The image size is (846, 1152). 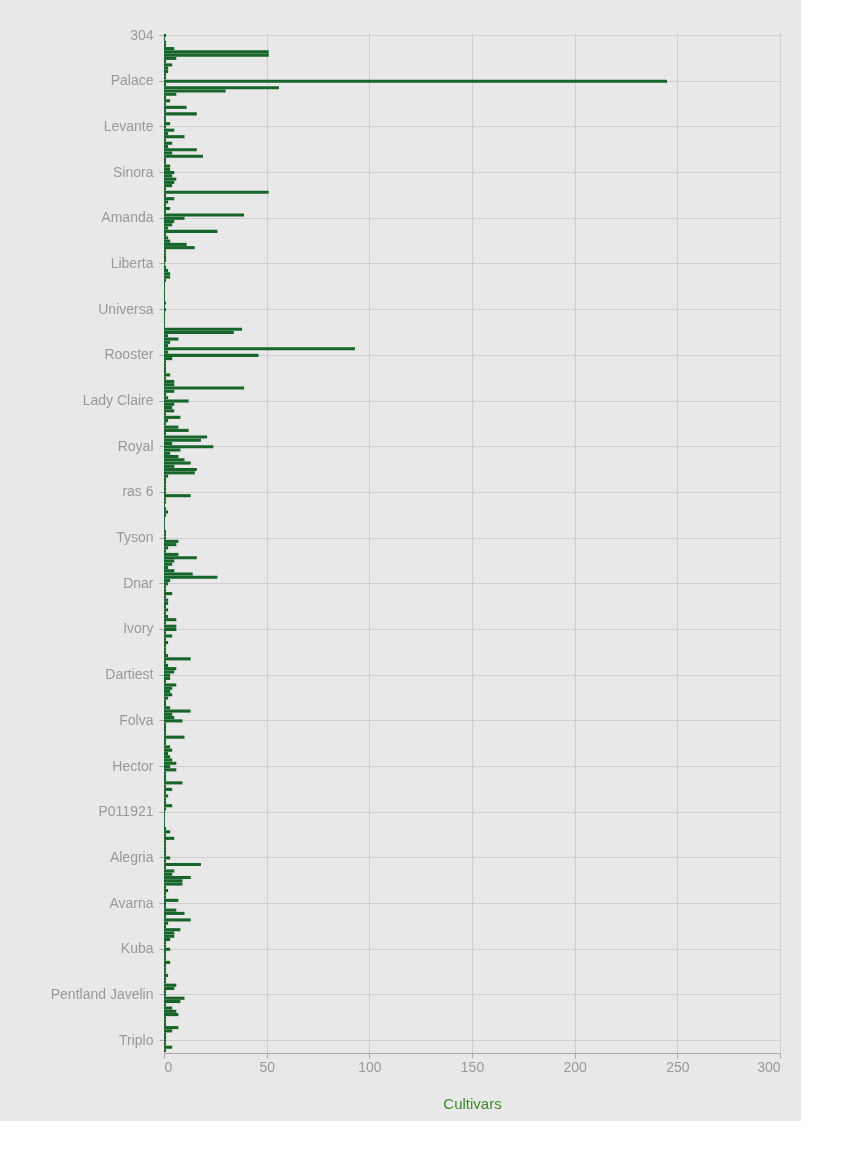 What do you see at coordinates (126, 811) in the screenshot?
I see `y-tick-label: P011921` at bounding box center [126, 811].